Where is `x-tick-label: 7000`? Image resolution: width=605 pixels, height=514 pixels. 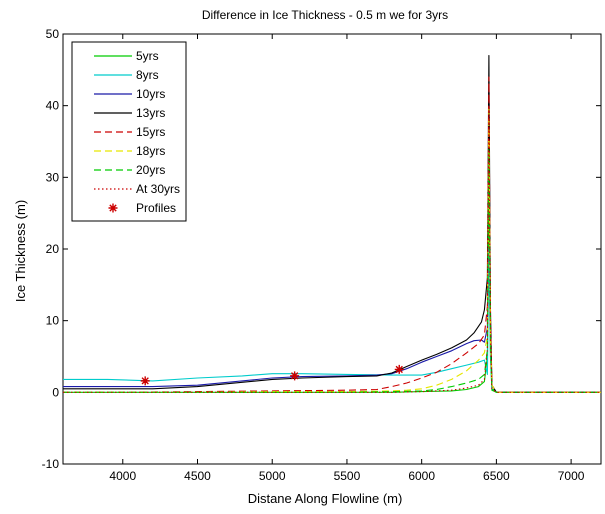 x-tick-label: 7000 is located at coordinates (571, 476).